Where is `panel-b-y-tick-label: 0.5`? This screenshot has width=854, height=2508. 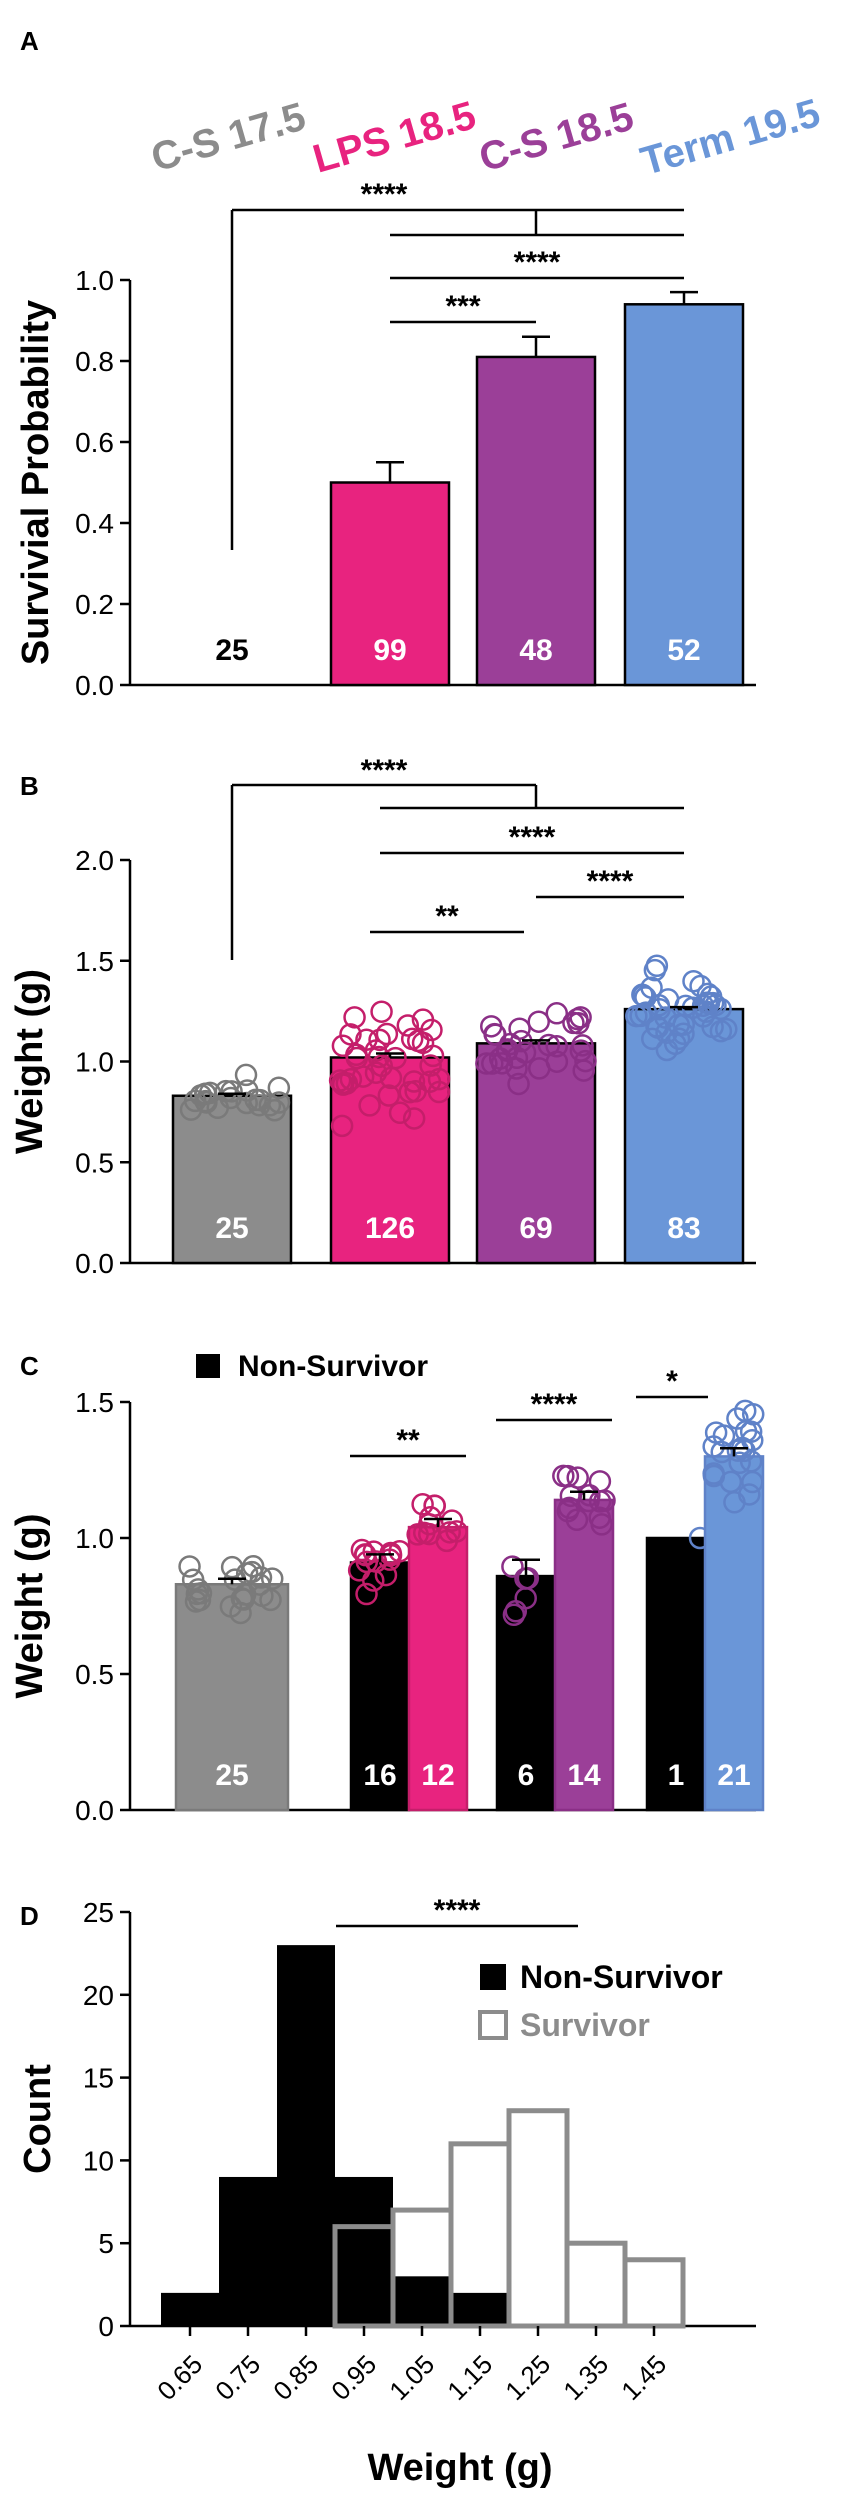
panel-b-y-tick-label: 0.5 is located at coordinates (94, 1162).